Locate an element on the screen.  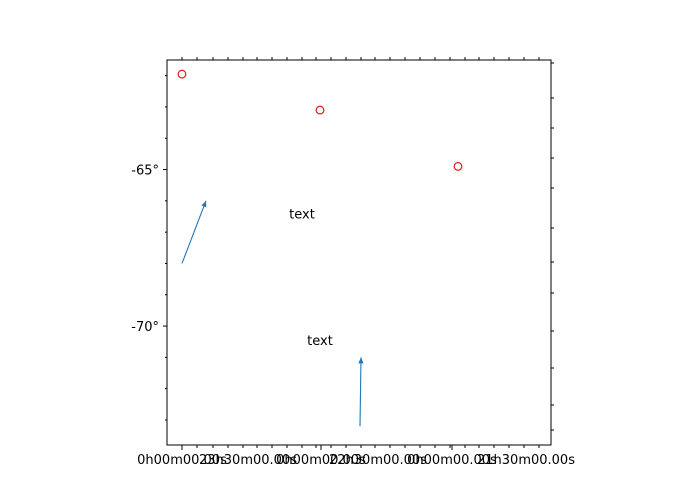
text-annotations: text text is located at coordinates (311, 278).